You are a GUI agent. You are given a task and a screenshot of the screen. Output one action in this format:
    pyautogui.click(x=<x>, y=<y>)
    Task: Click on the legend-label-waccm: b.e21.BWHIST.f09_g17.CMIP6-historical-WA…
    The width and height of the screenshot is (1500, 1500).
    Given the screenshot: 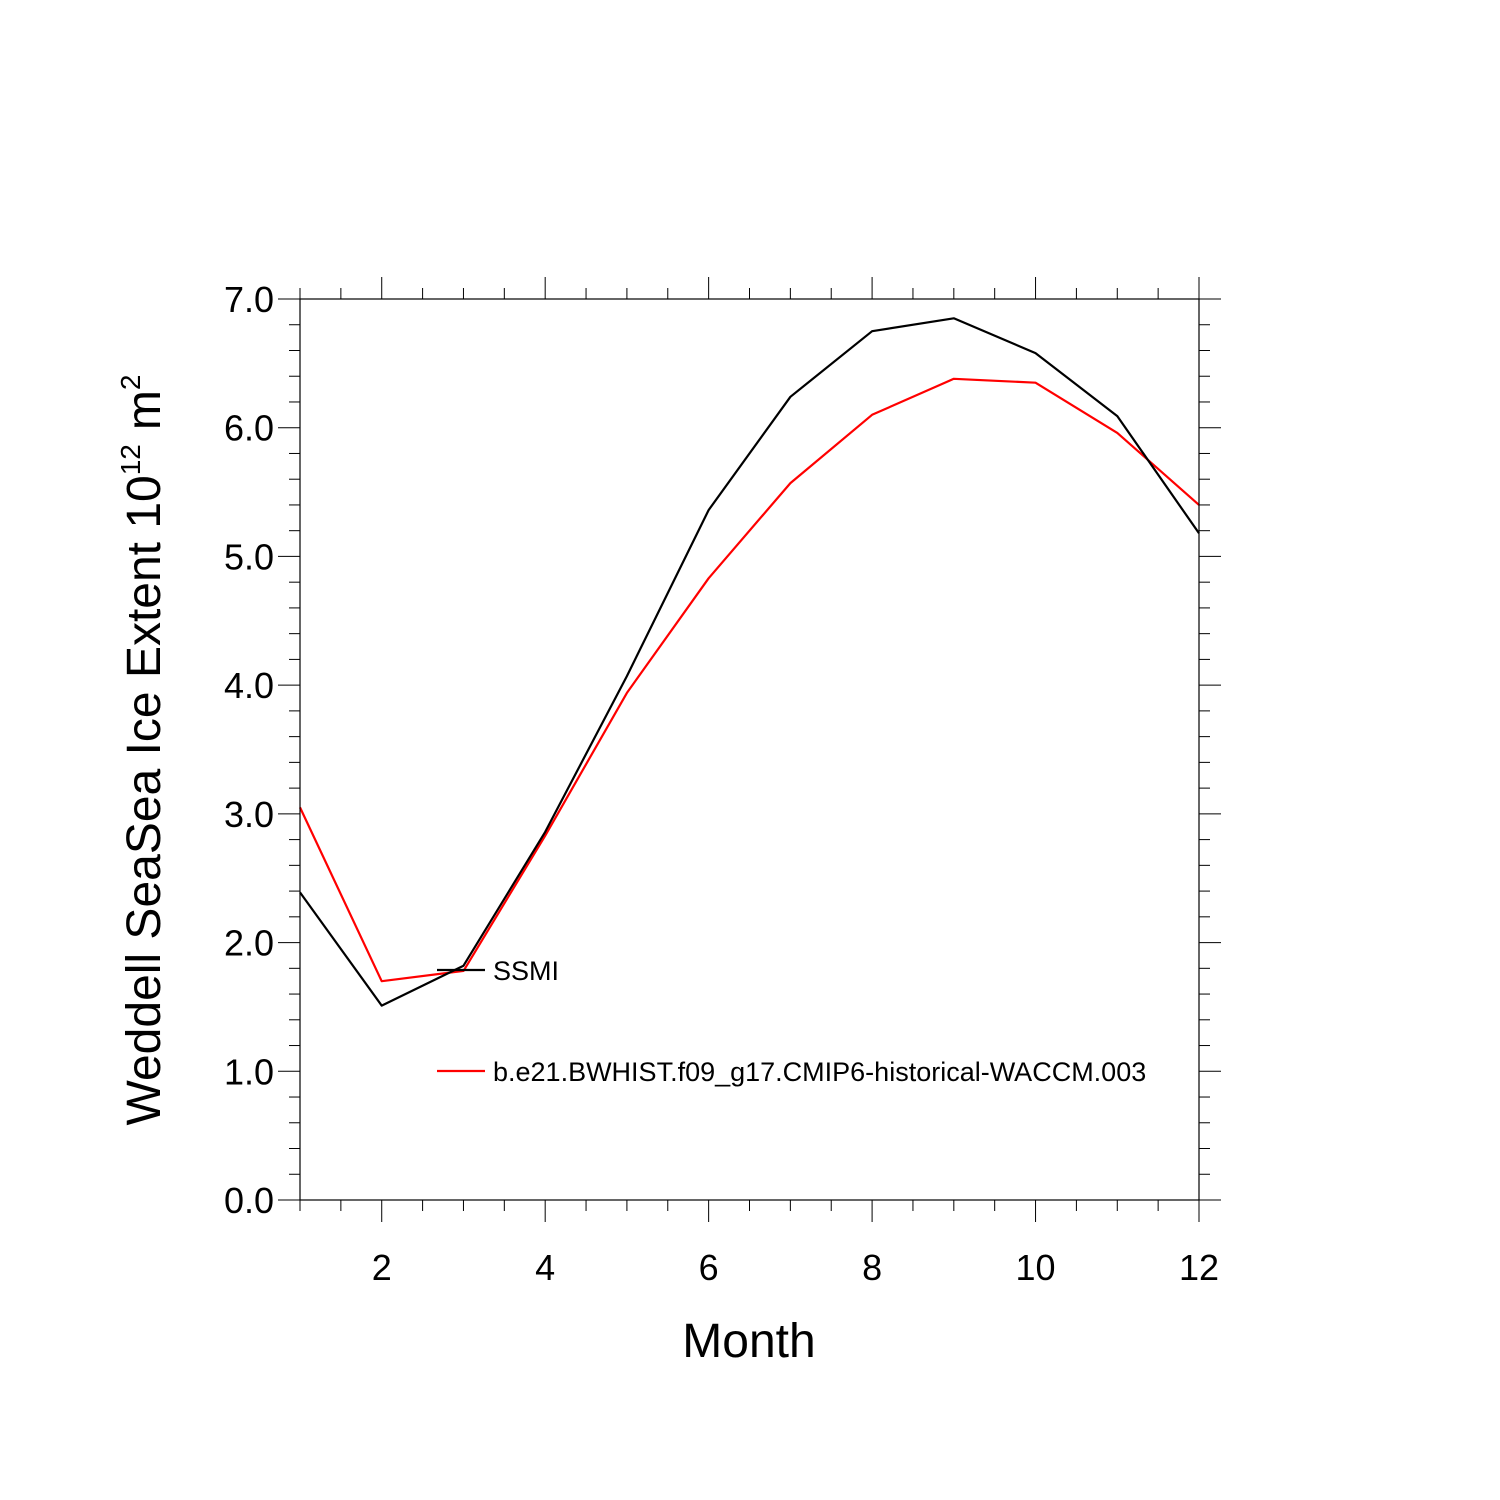 What is the action you would take?
    pyautogui.click(x=819, y=1072)
    